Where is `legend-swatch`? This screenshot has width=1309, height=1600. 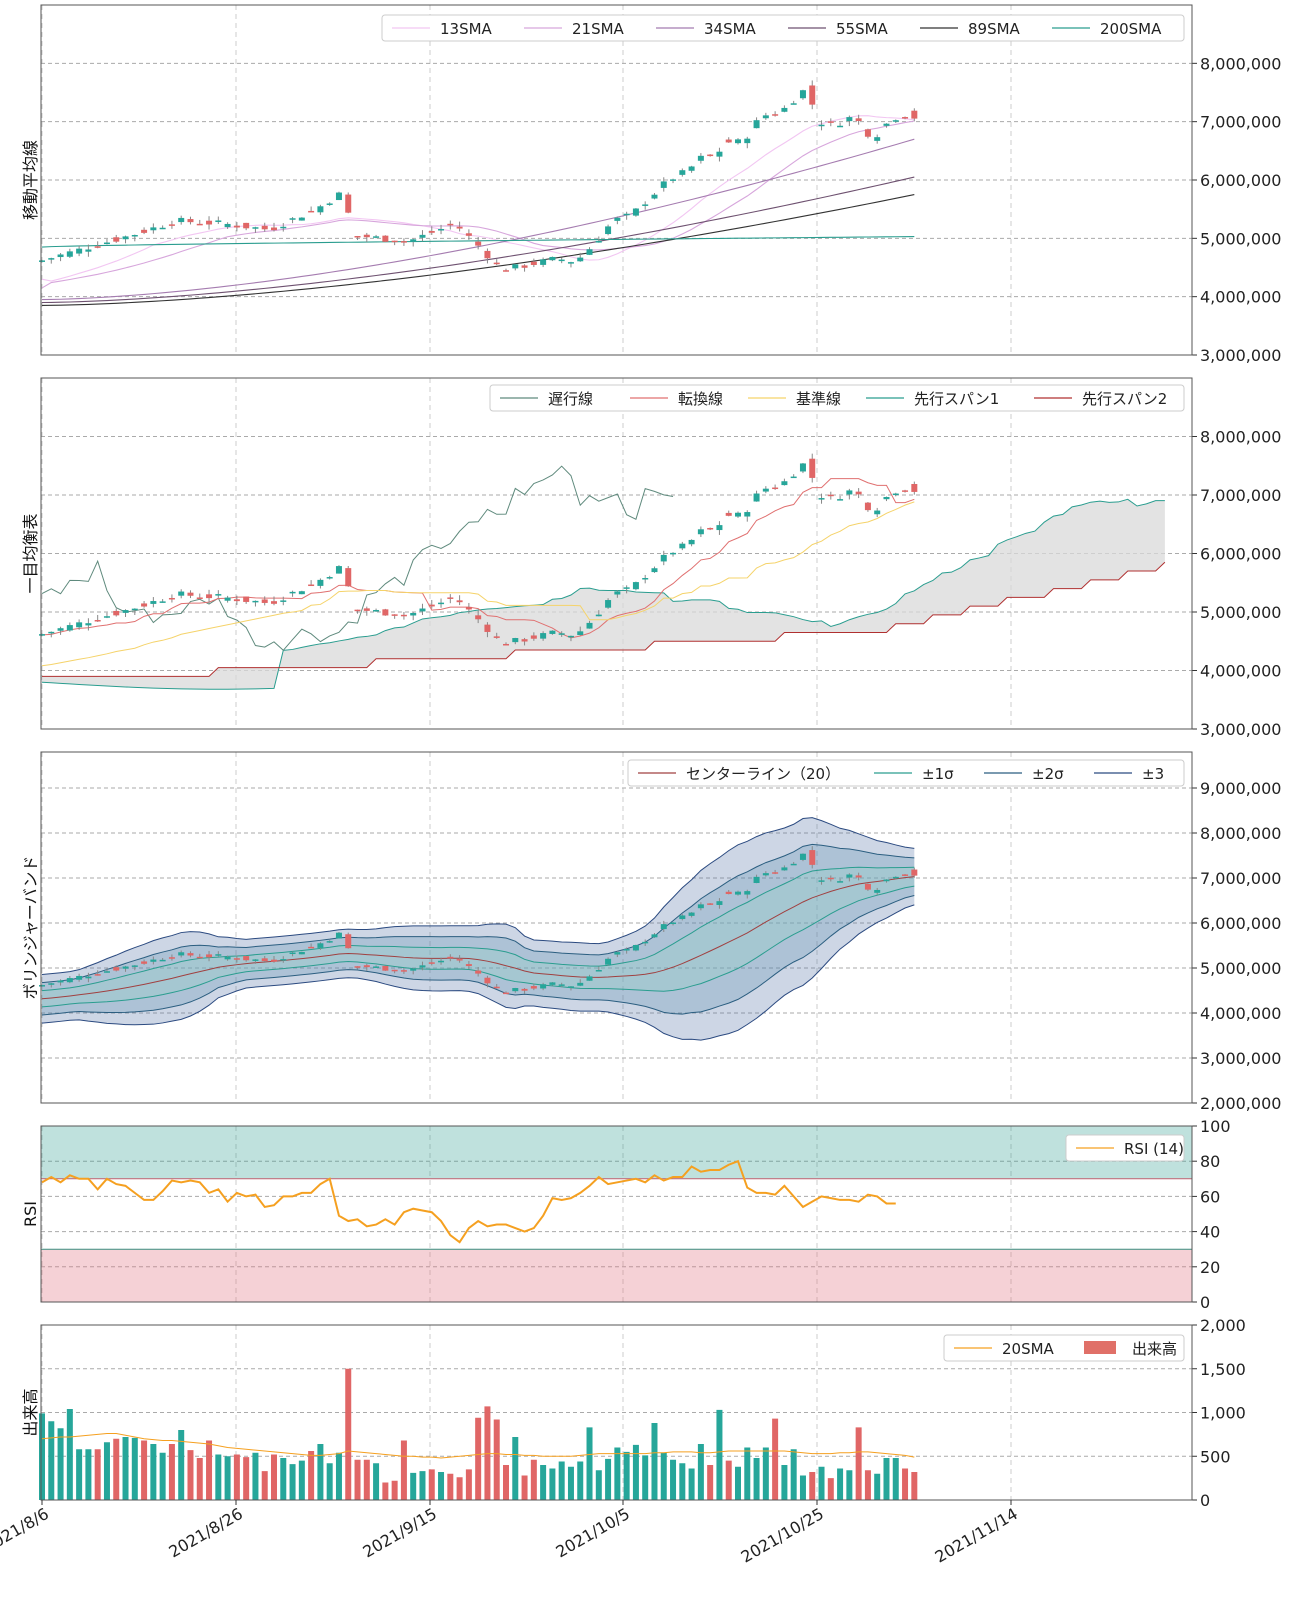
legend-swatch is located at coordinates (1100, 1347).